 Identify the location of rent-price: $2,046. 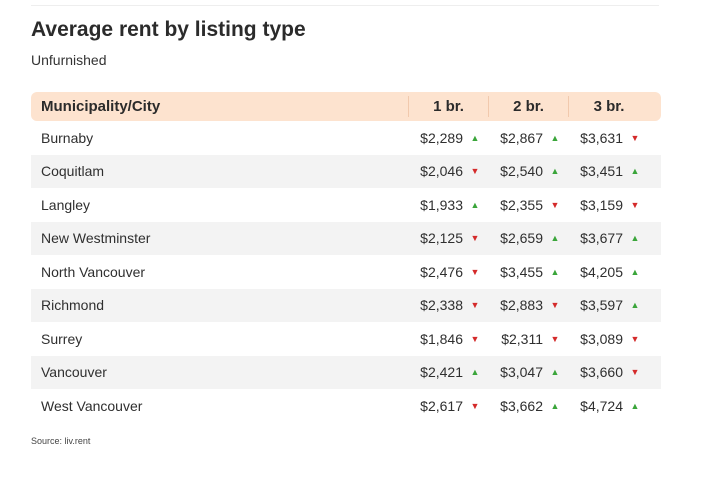
(441, 171).